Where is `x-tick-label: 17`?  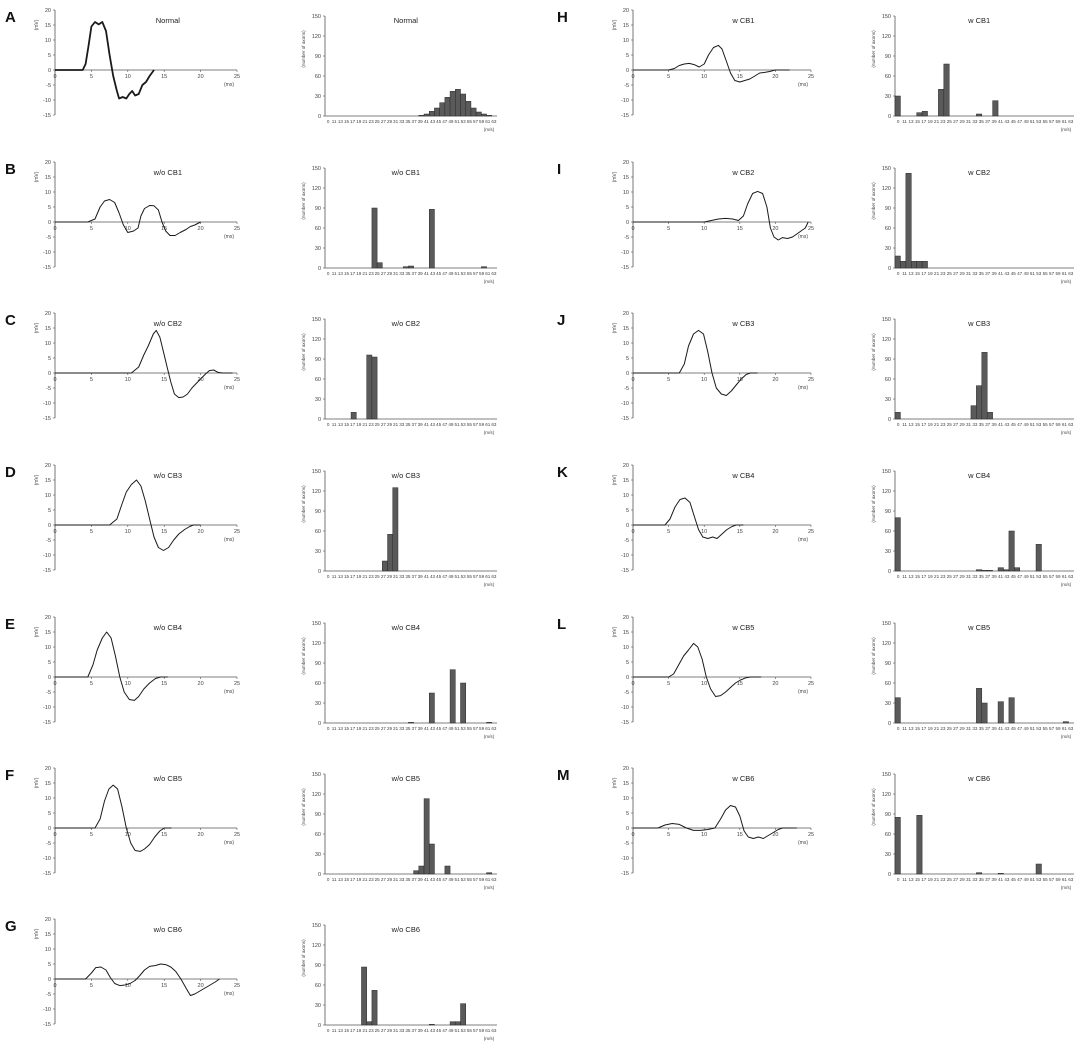 x-tick-label: 17 is located at coordinates (353, 121).